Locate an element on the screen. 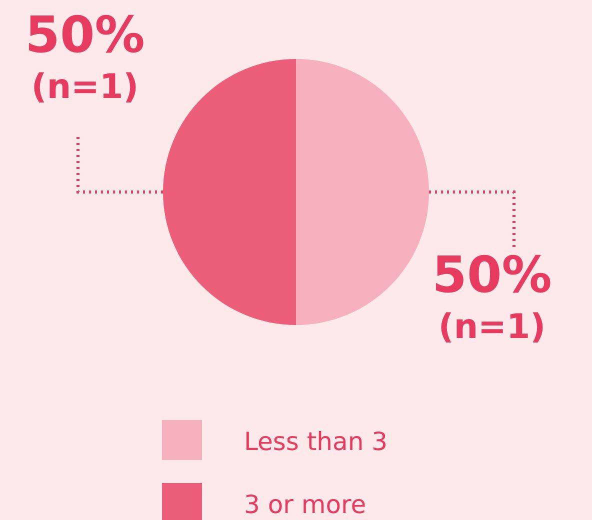 The height and width of the screenshot is (520, 592). legend-label: 3 or more is located at coordinates (305, 504).